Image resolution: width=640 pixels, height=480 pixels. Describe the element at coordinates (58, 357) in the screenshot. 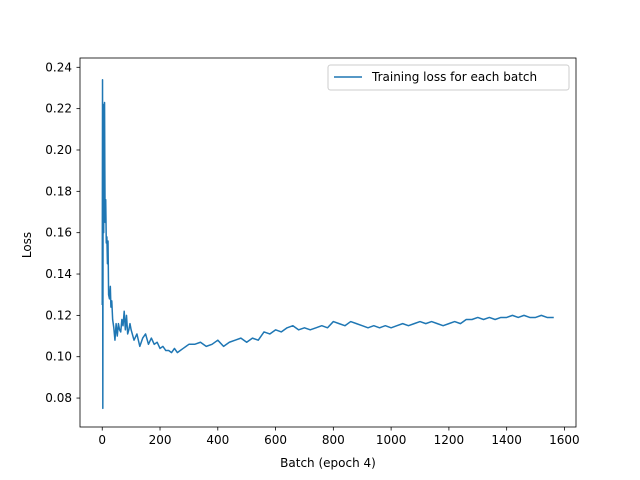

I see `y-tick-label: 0.10` at that location.